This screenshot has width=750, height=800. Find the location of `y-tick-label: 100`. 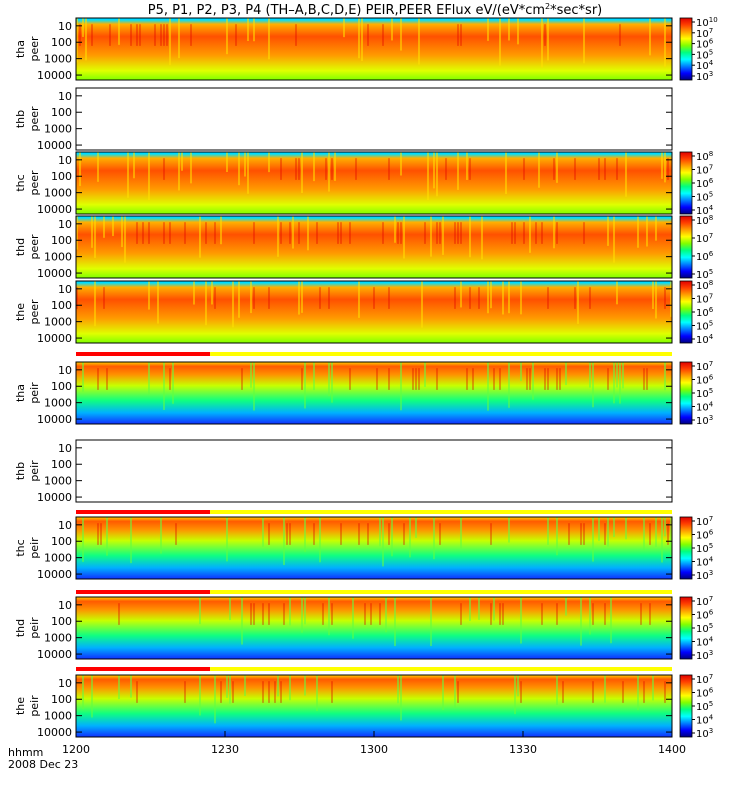

y-tick-label: 100 is located at coordinates (61, 464).